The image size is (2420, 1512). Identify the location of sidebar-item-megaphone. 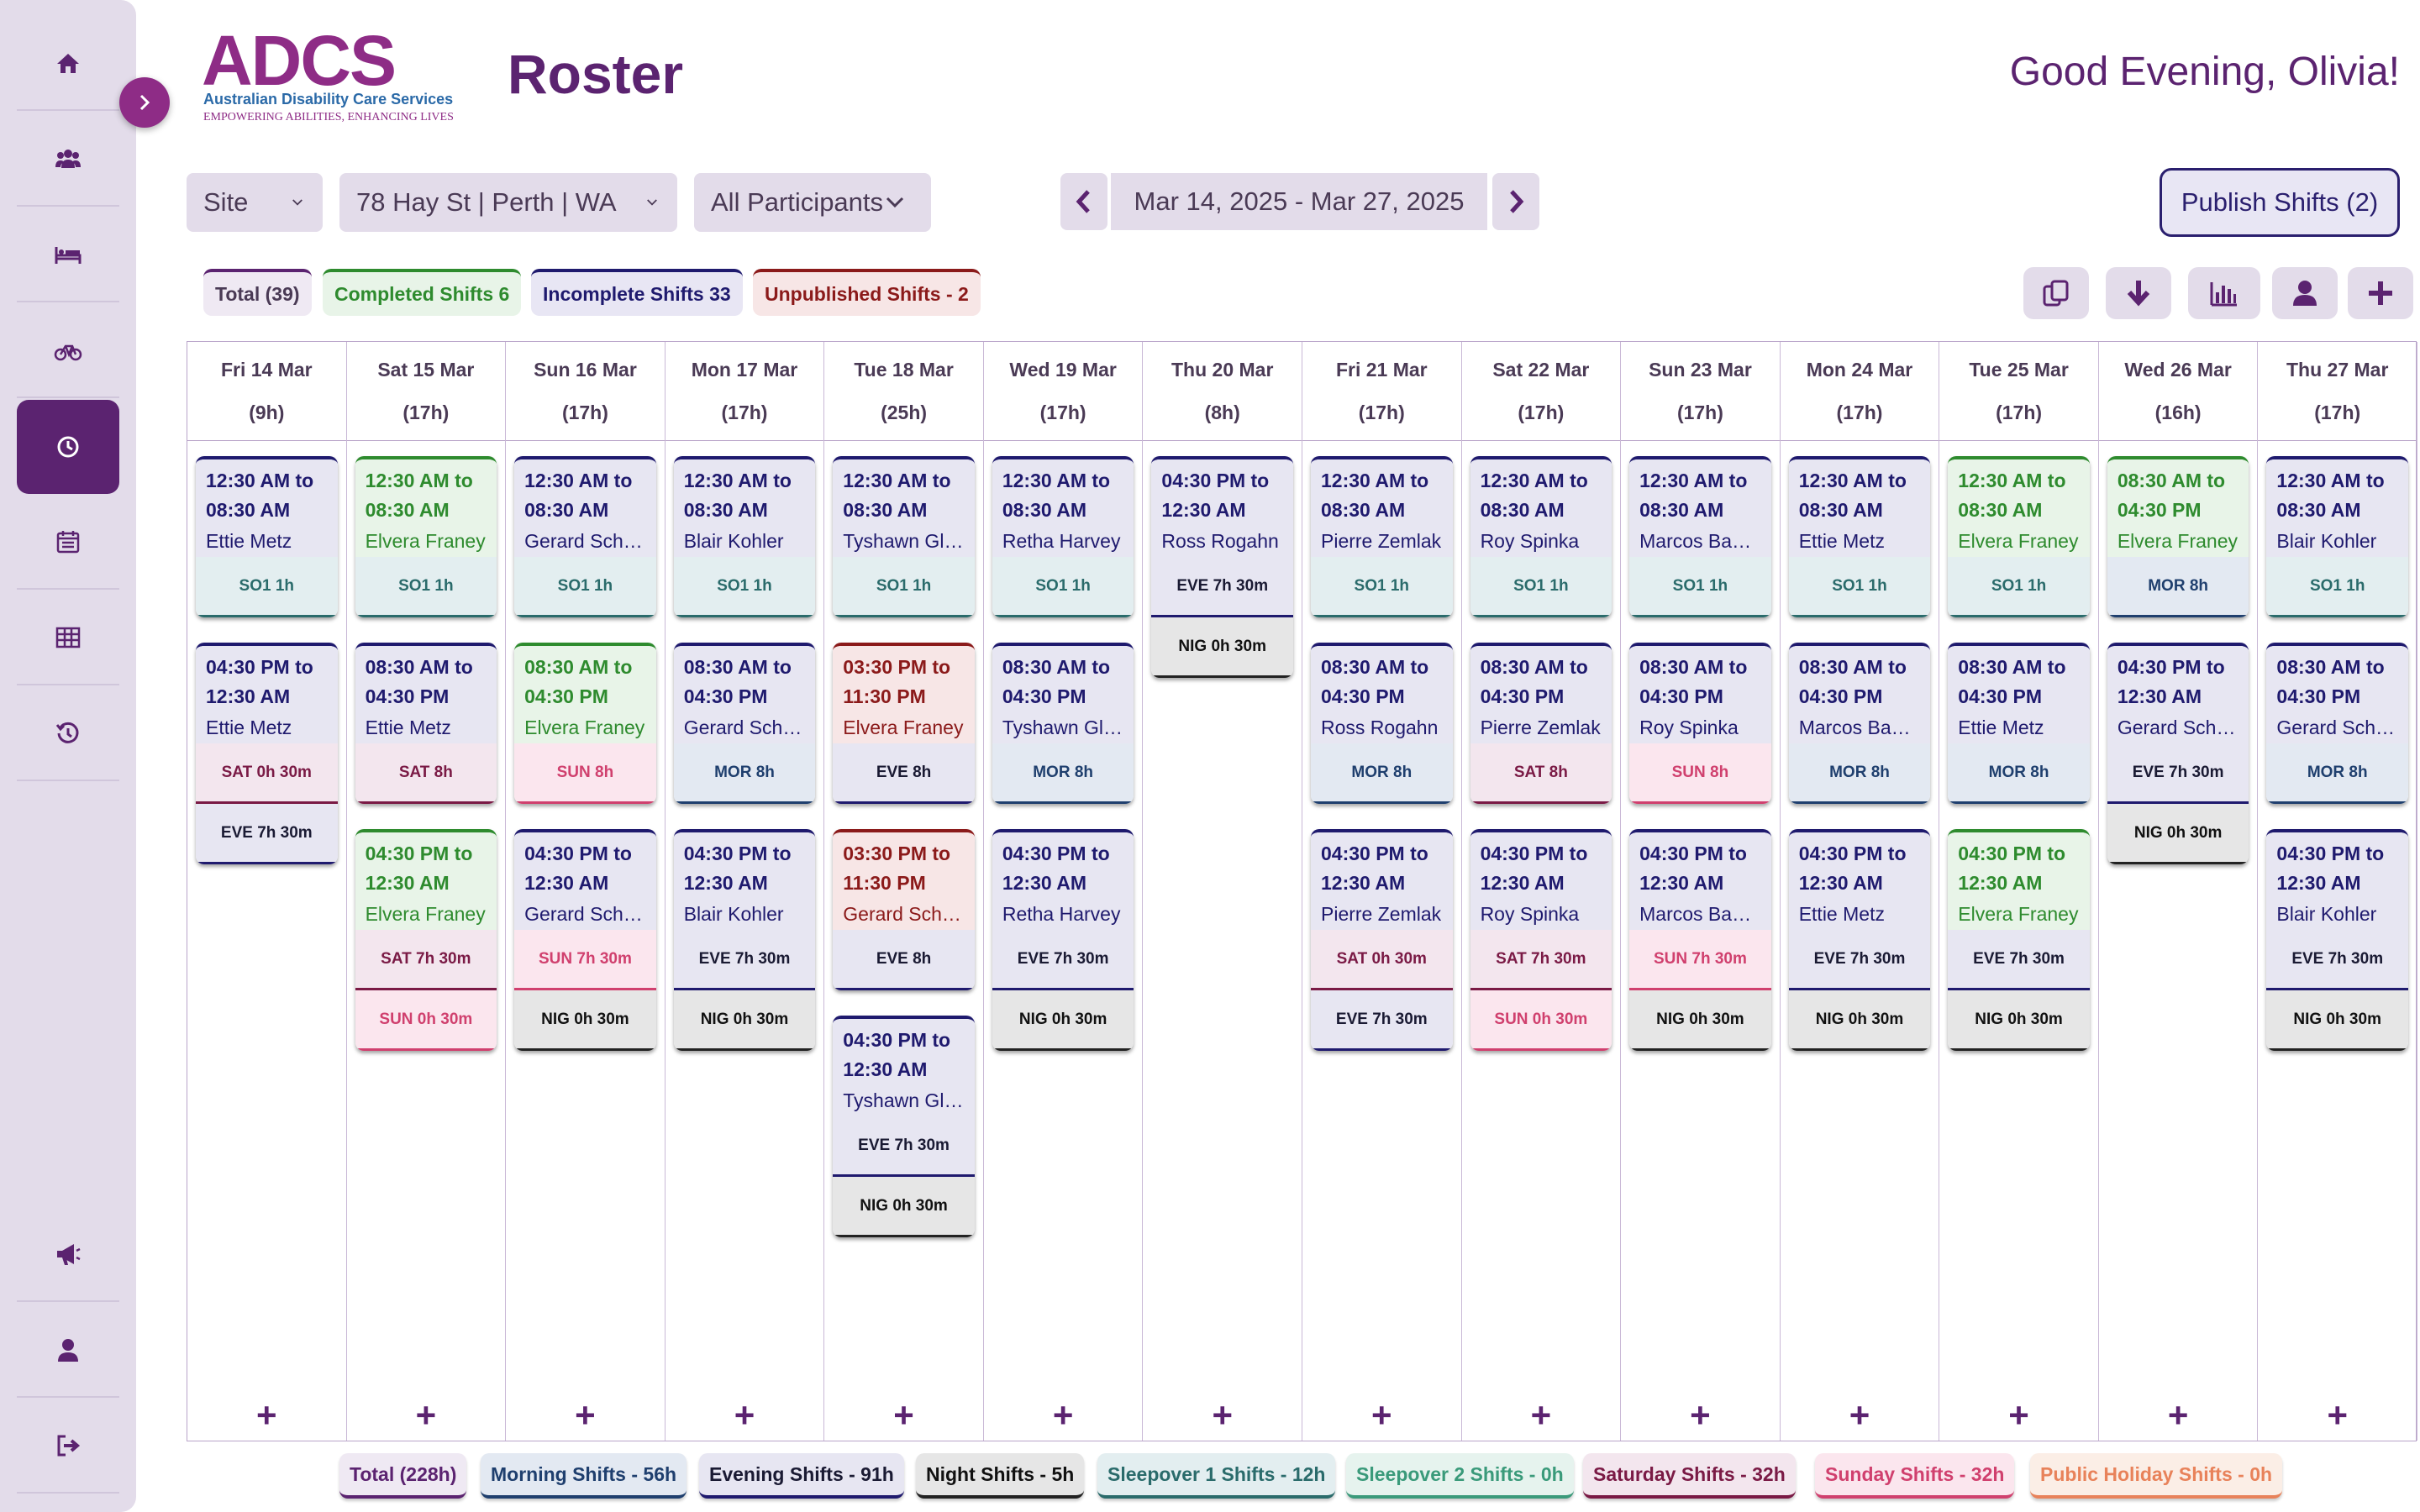
(68, 1255).